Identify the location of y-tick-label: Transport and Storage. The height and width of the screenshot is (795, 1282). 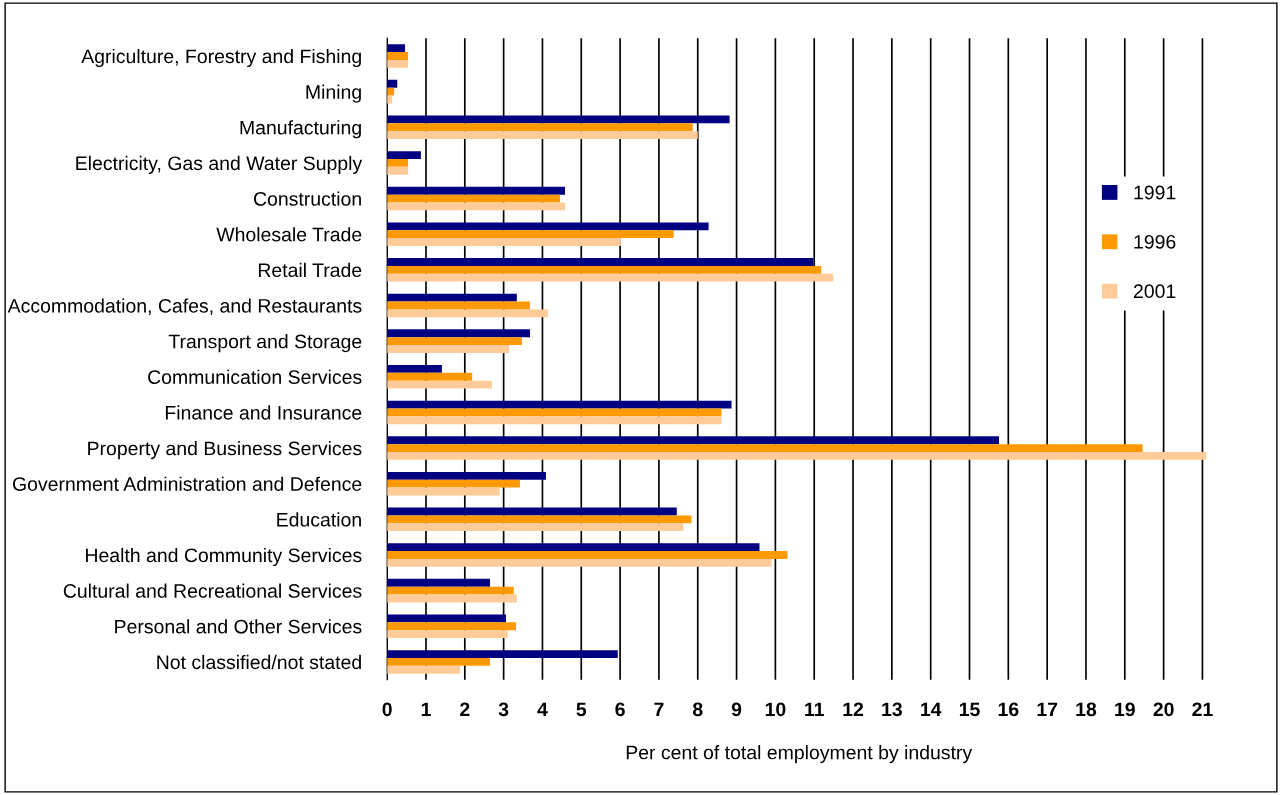
(265, 343).